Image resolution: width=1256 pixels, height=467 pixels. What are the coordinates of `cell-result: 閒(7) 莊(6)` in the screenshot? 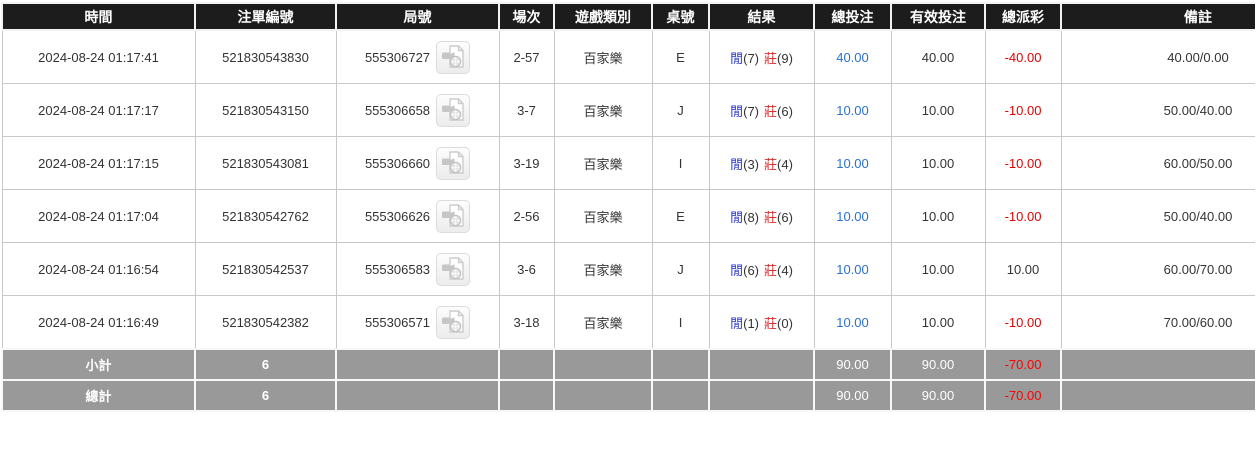 It's located at (761, 110).